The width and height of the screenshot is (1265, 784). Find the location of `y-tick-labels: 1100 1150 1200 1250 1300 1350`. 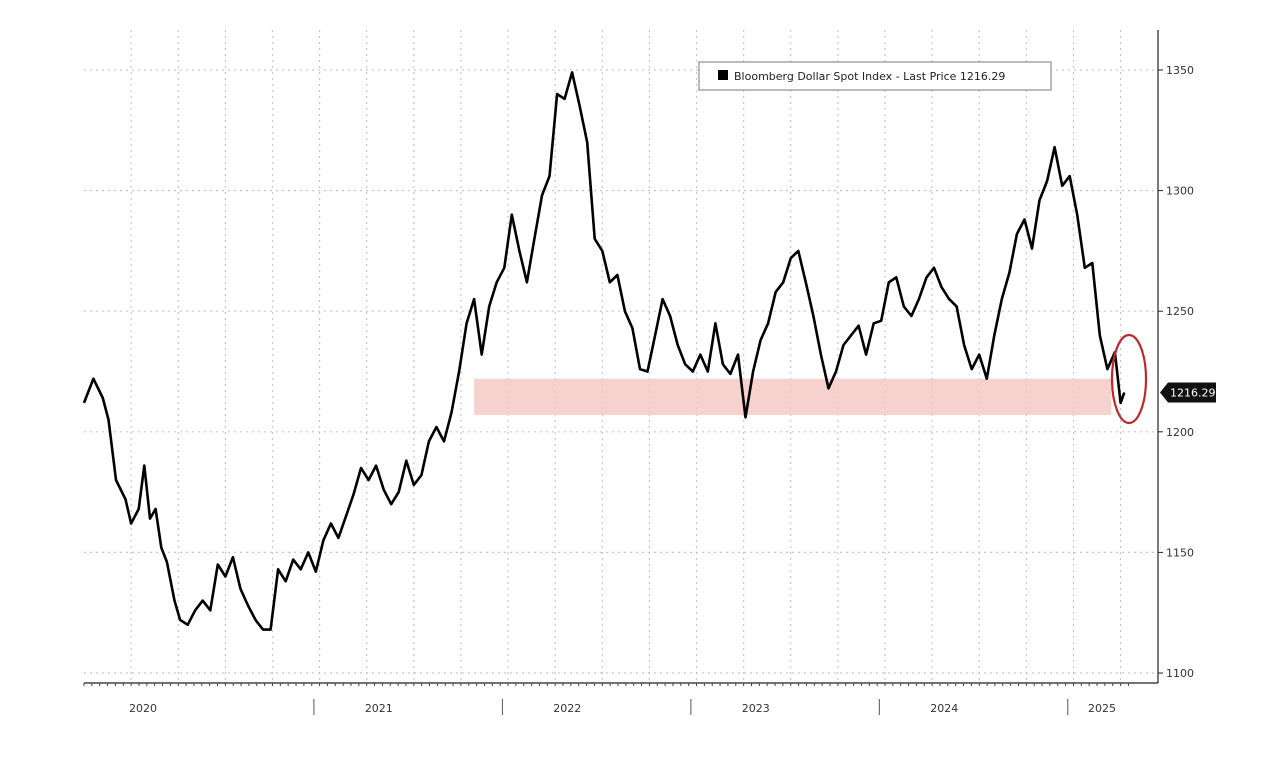

y-tick-labels: 1100 1150 1200 1250 1300 1350 is located at coordinates (1176, 372).